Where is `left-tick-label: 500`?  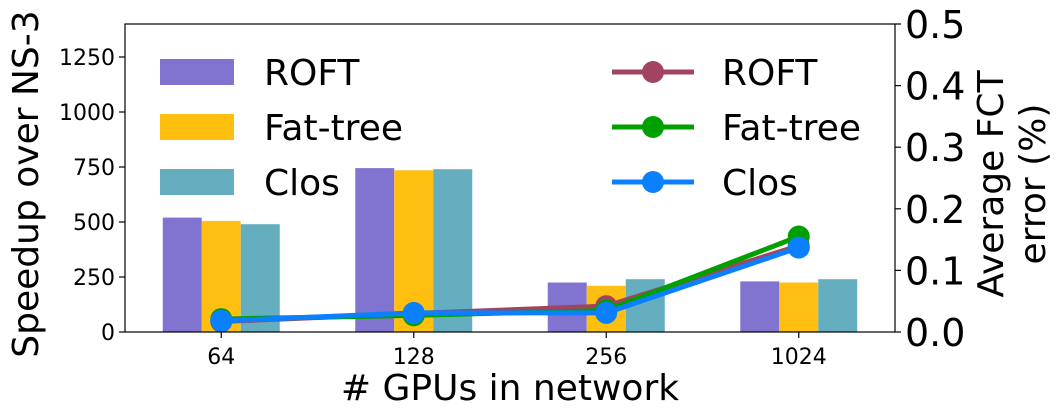 left-tick-label: 500 is located at coordinates (94, 223).